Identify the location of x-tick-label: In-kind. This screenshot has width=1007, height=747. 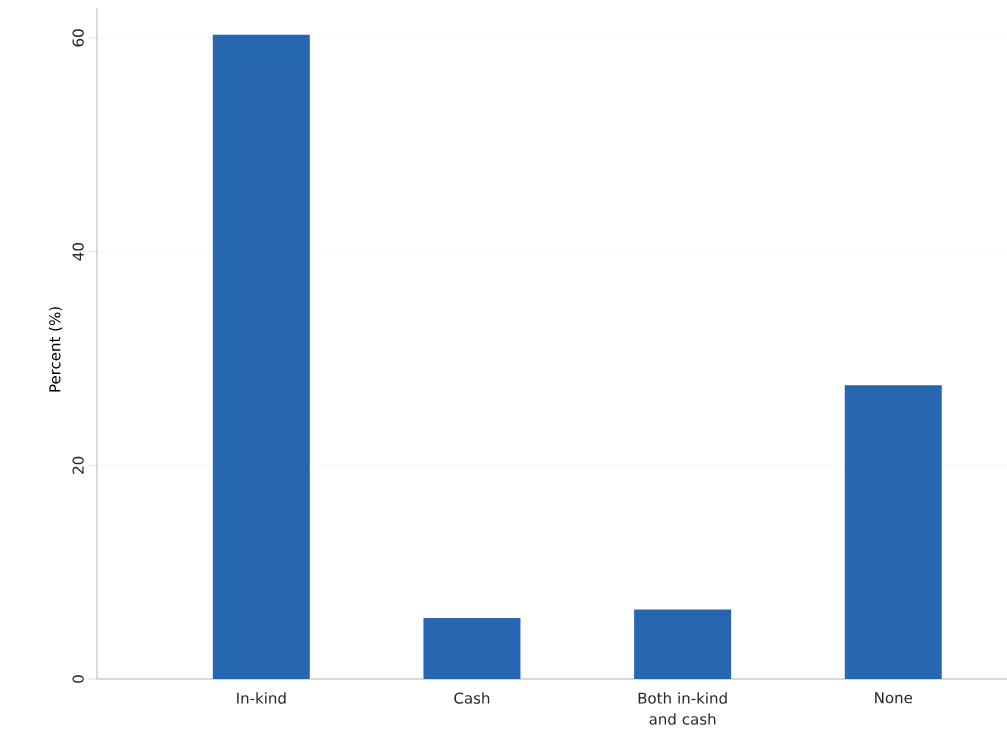
(261, 698).